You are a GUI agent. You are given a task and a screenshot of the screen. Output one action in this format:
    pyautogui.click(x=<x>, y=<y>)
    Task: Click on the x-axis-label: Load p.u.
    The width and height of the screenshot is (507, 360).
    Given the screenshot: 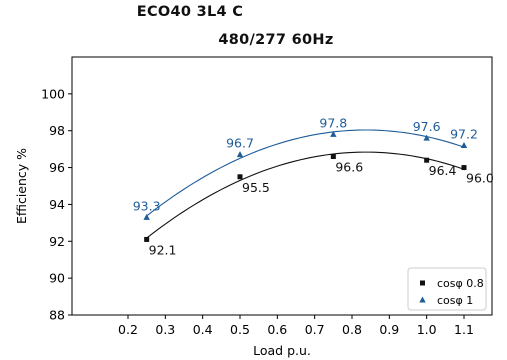 What is the action you would take?
    pyautogui.click(x=282, y=350)
    